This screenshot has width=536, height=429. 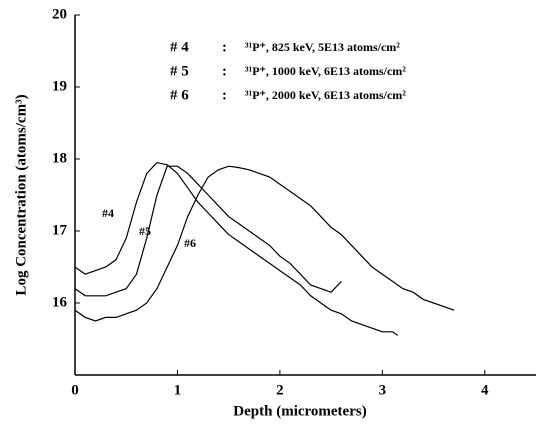 I want to click on legend-description: ³¹P⁺, 825 keV, 5E13 atoms/cm², so click(x=322, y=47).